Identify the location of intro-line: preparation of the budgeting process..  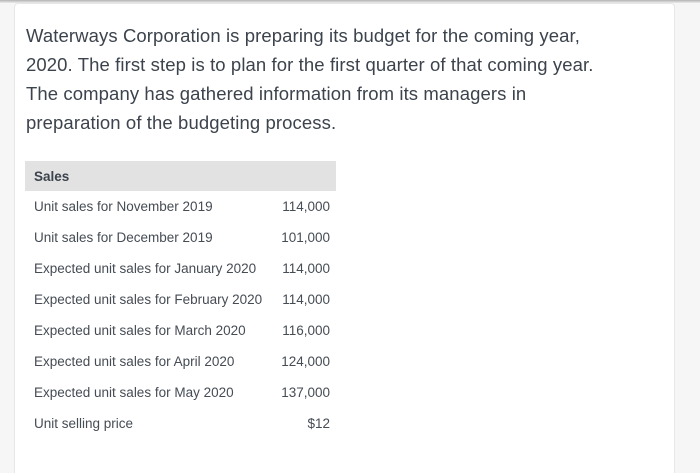
(181, 122).